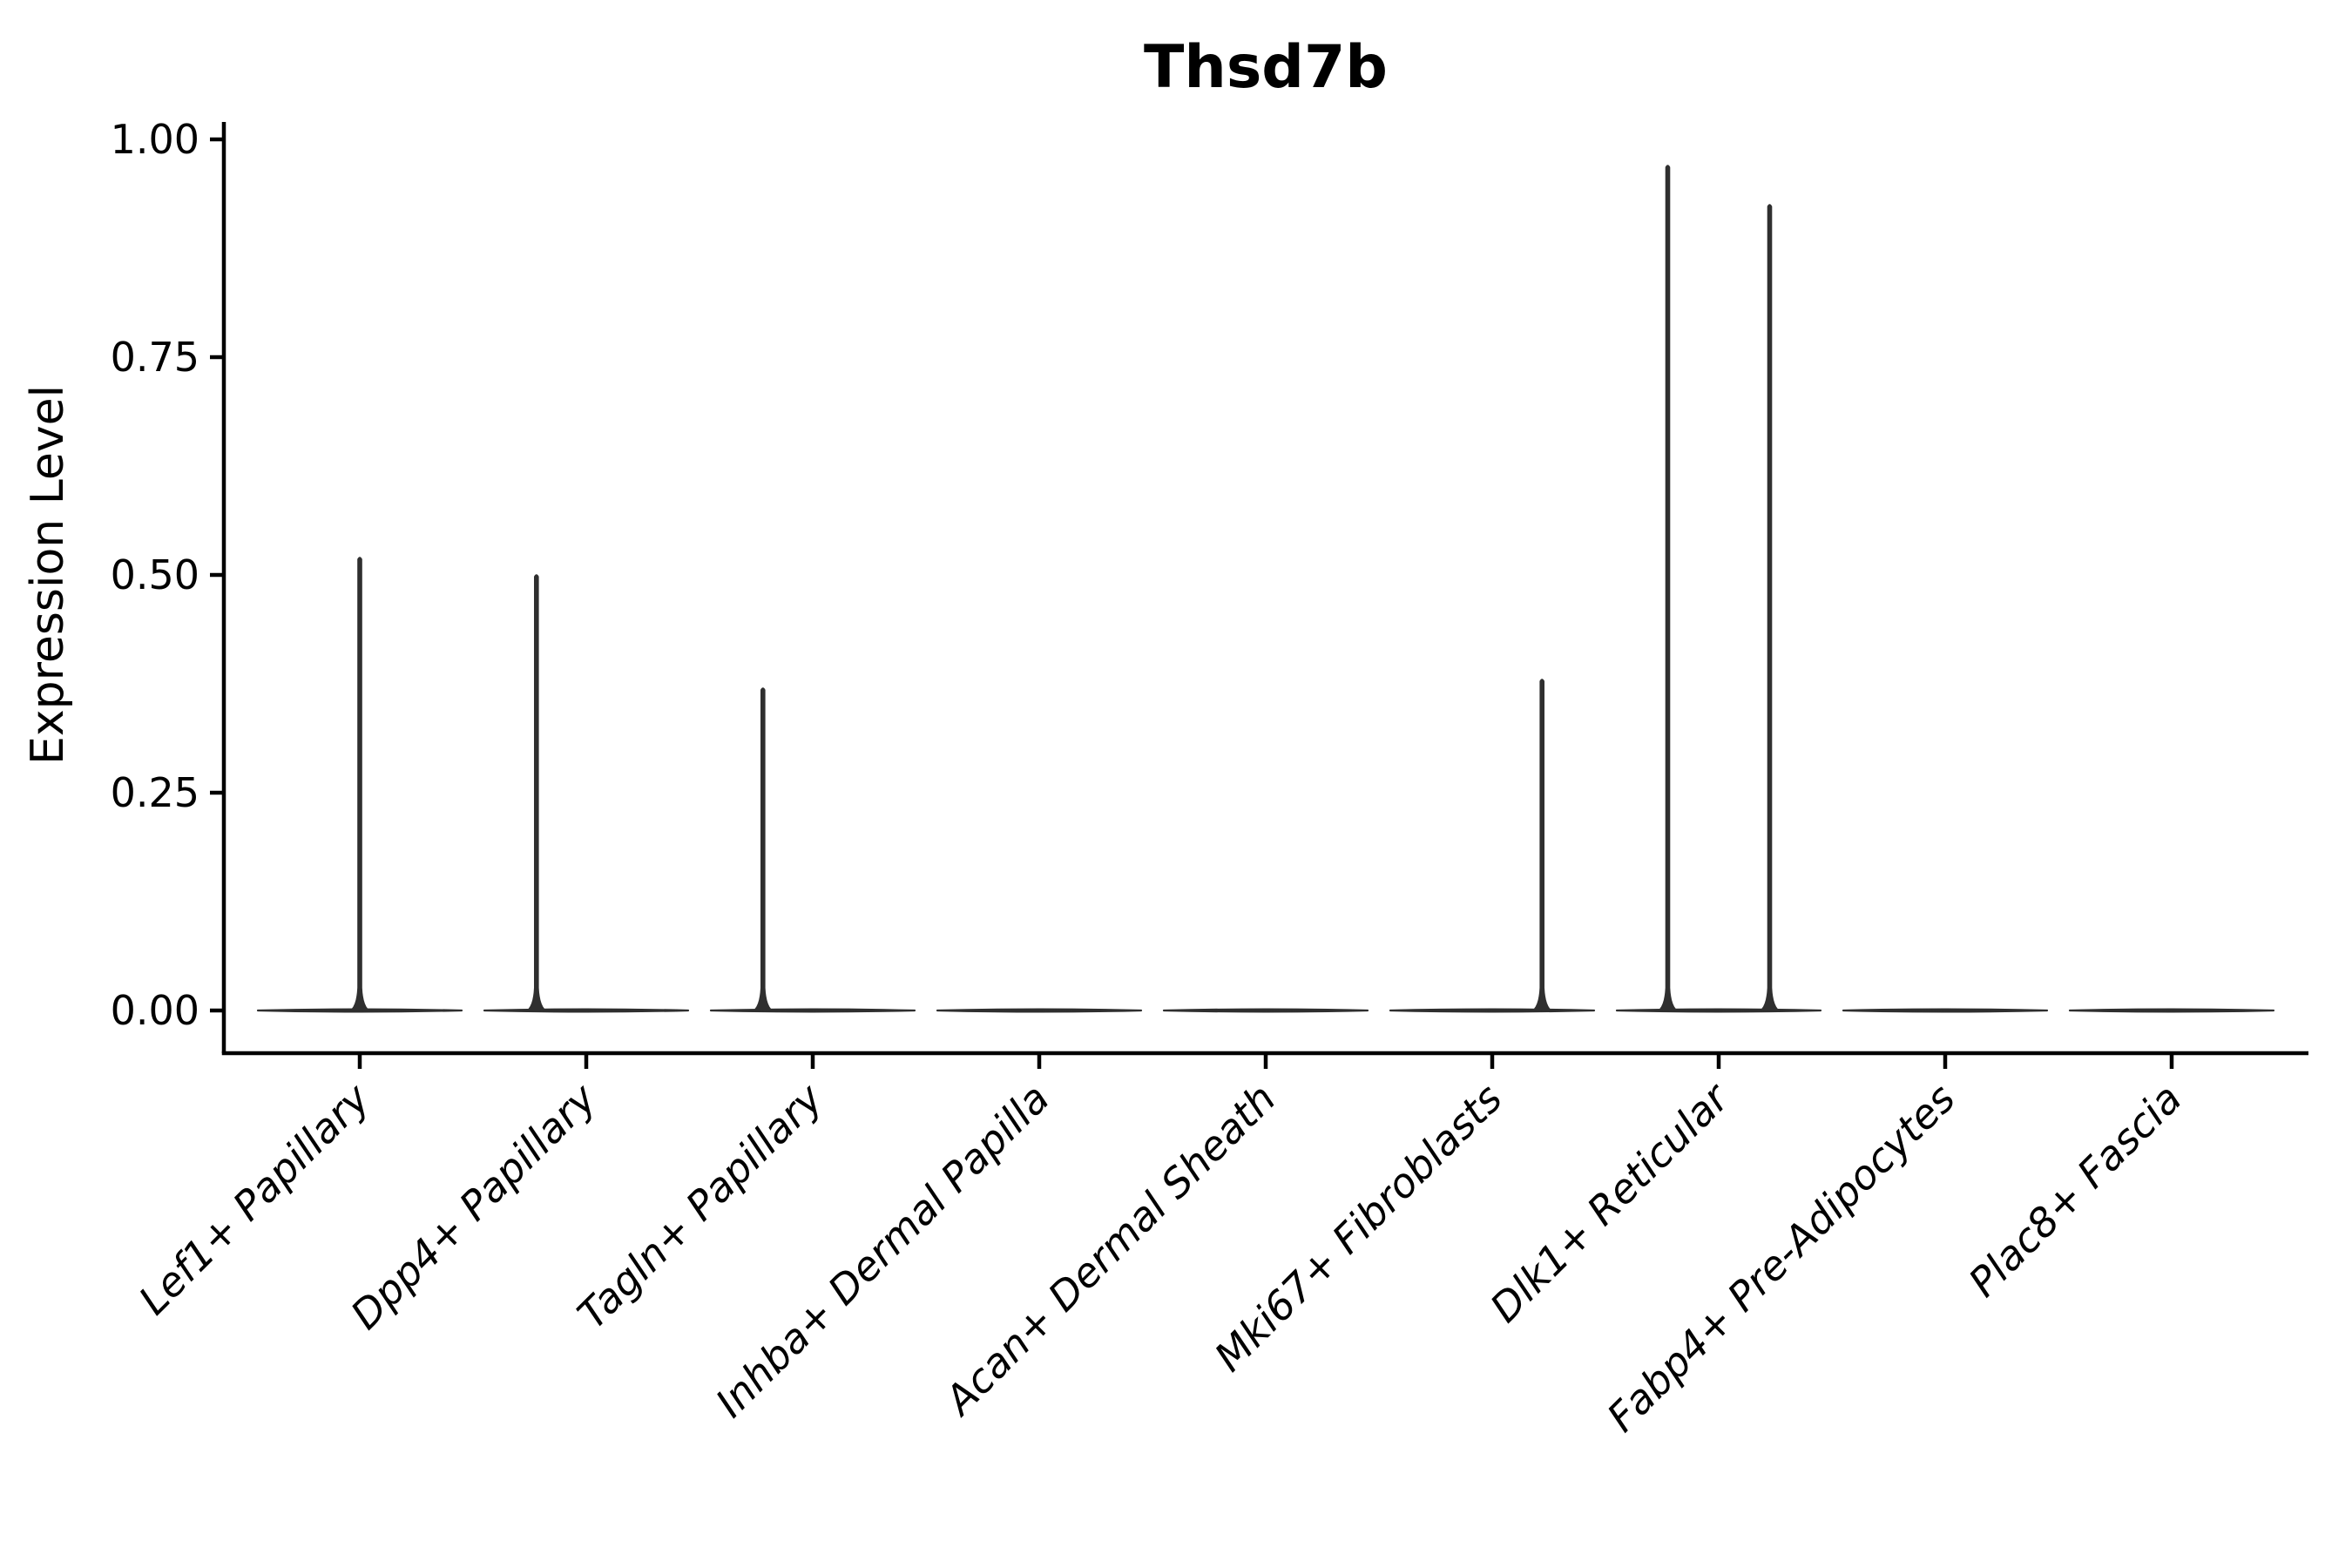 This screenshot has width=2352, height=1568. I want to click on y-tick-label: 0.25, so click(155, 792).